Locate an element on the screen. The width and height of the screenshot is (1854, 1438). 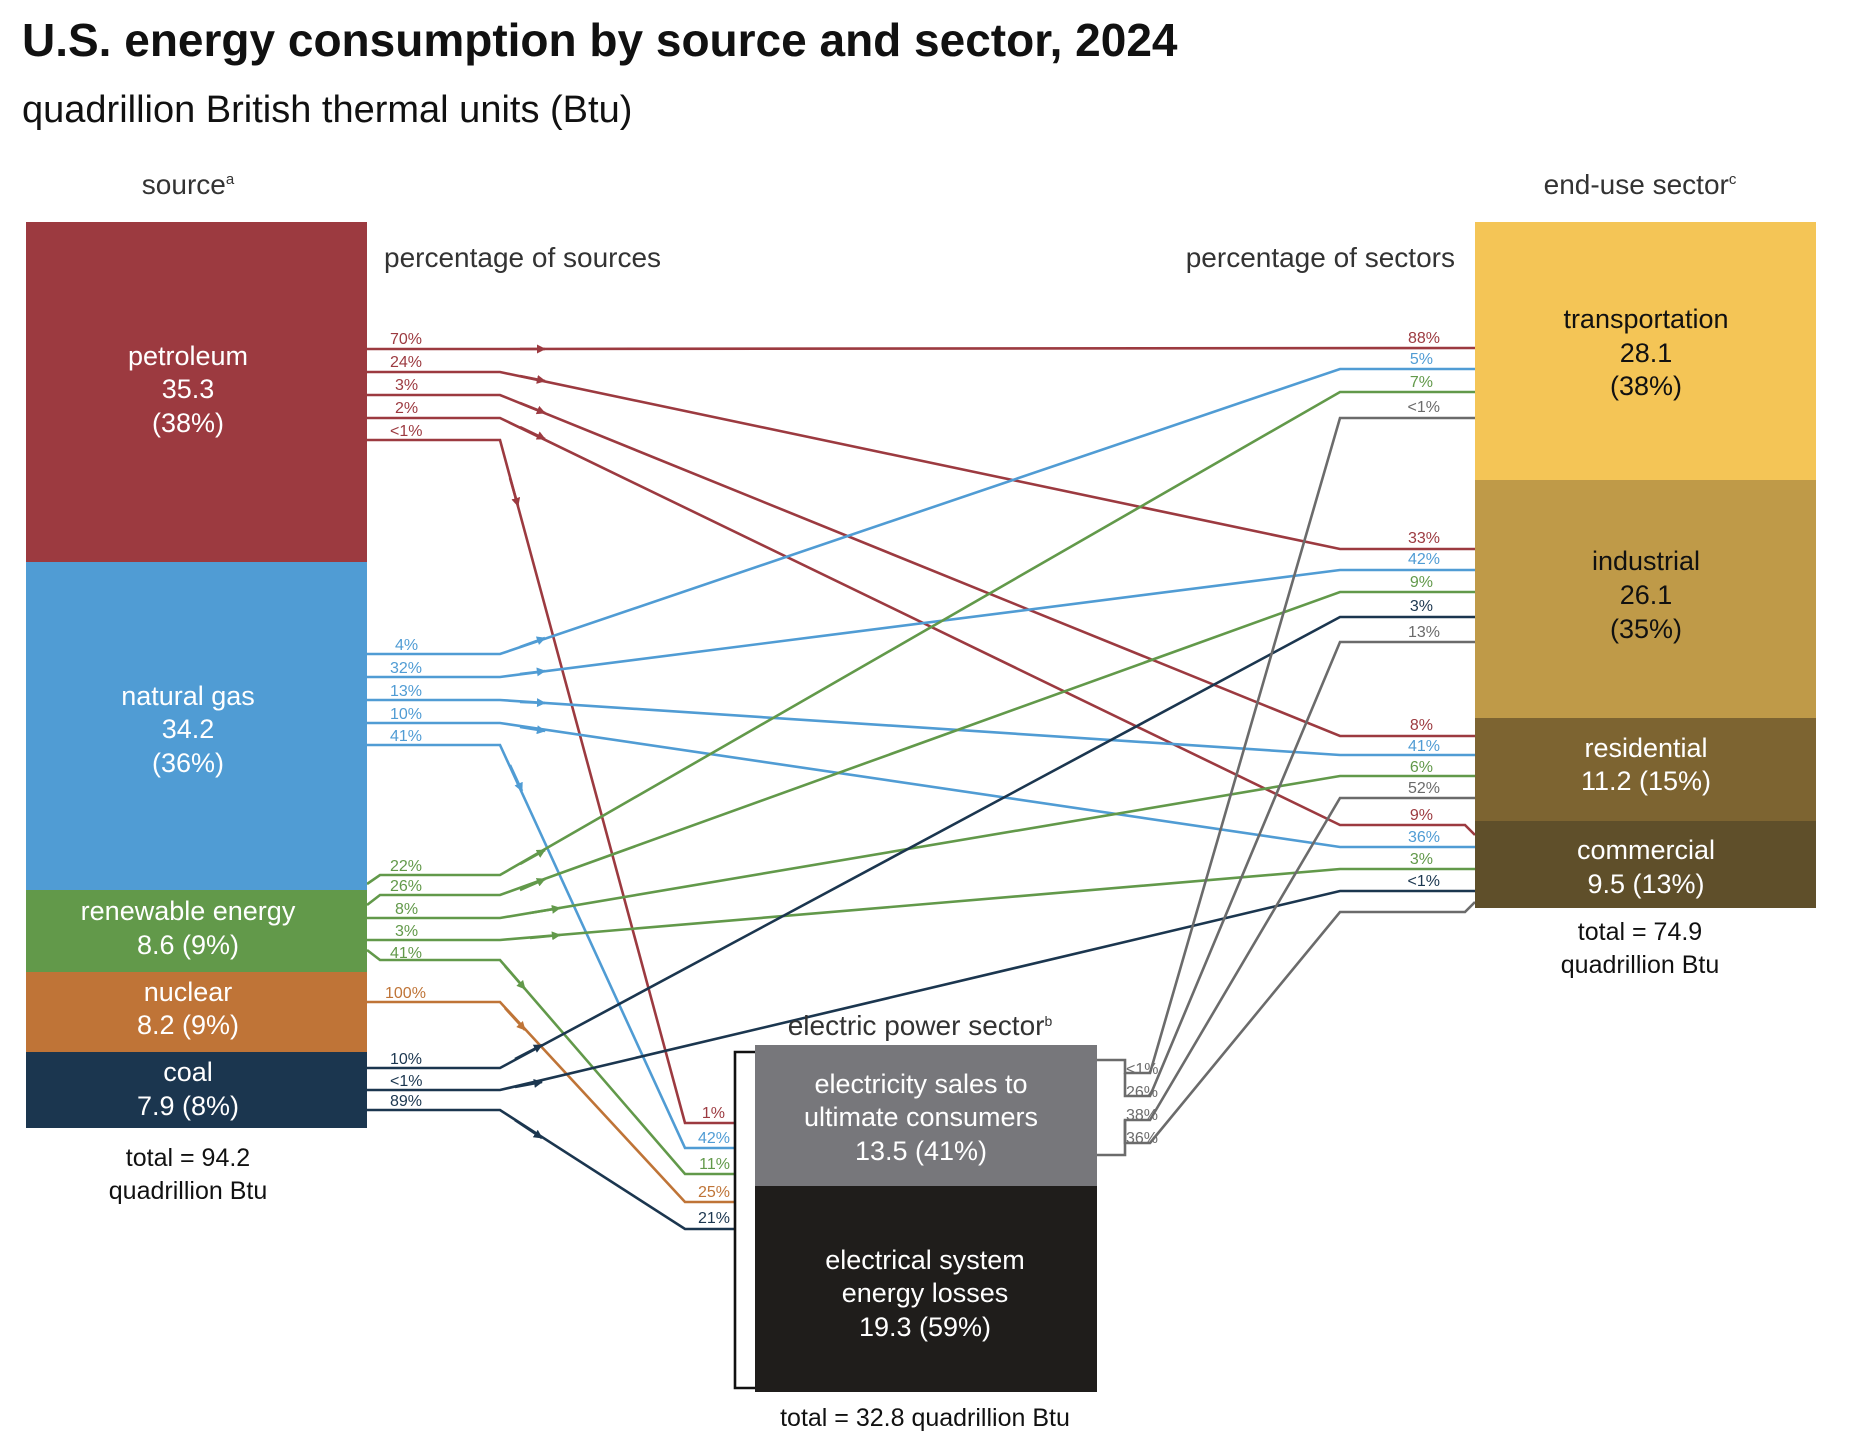
sector-box-industrial is located at coordinates (1645, 599).